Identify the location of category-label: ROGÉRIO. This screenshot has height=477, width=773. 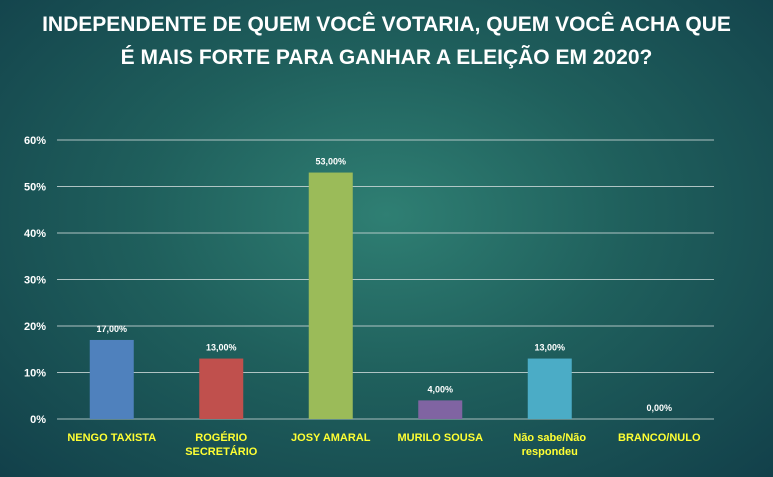
(221, 437).